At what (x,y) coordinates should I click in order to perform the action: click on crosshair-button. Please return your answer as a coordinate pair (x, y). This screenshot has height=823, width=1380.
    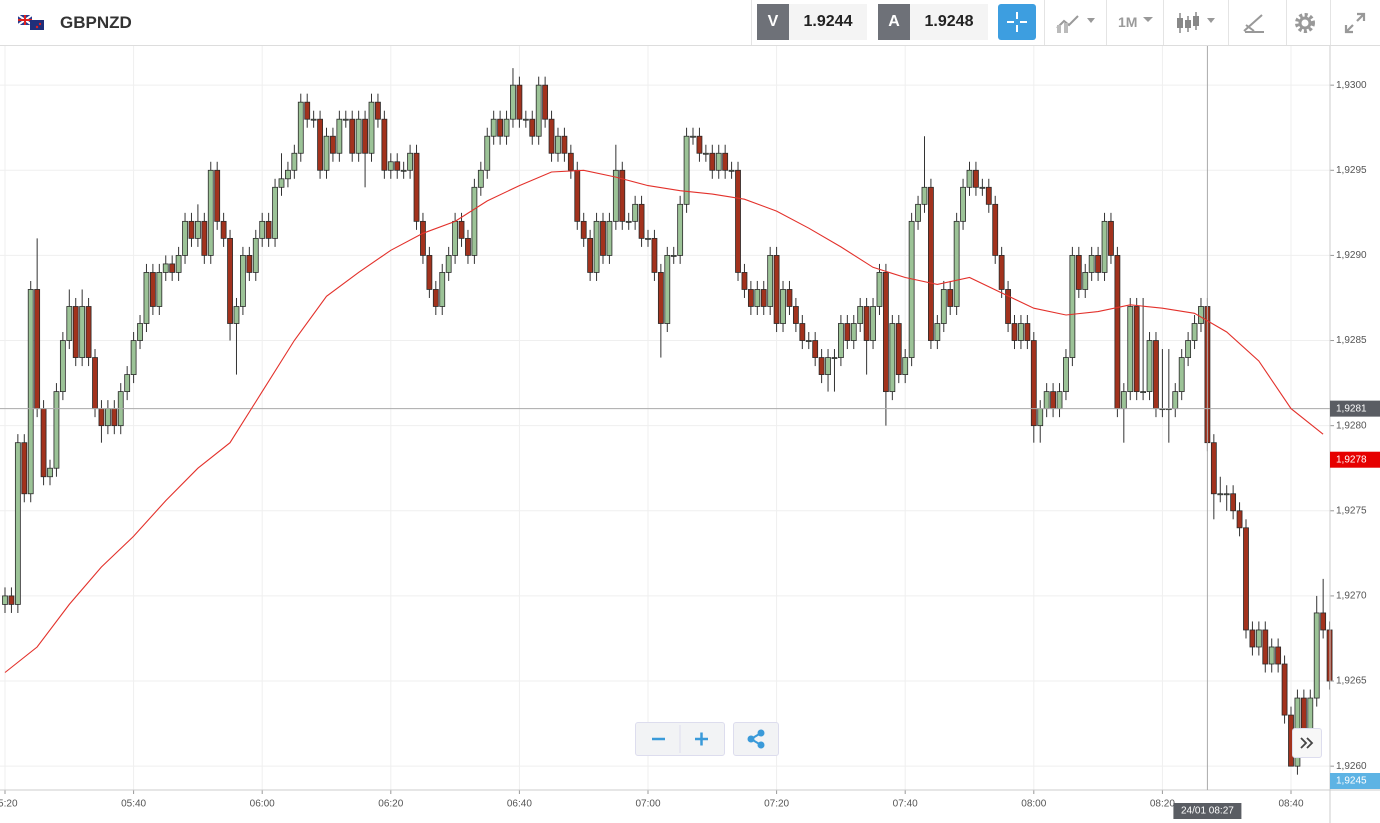
    Looking at the image, I should click on (1017, 22).